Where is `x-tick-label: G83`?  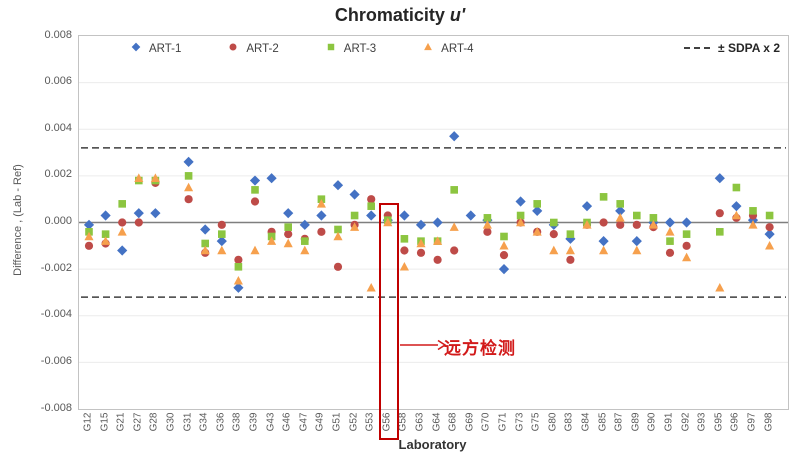 x-tick-label: G83 is located at coordinates (569, 421).